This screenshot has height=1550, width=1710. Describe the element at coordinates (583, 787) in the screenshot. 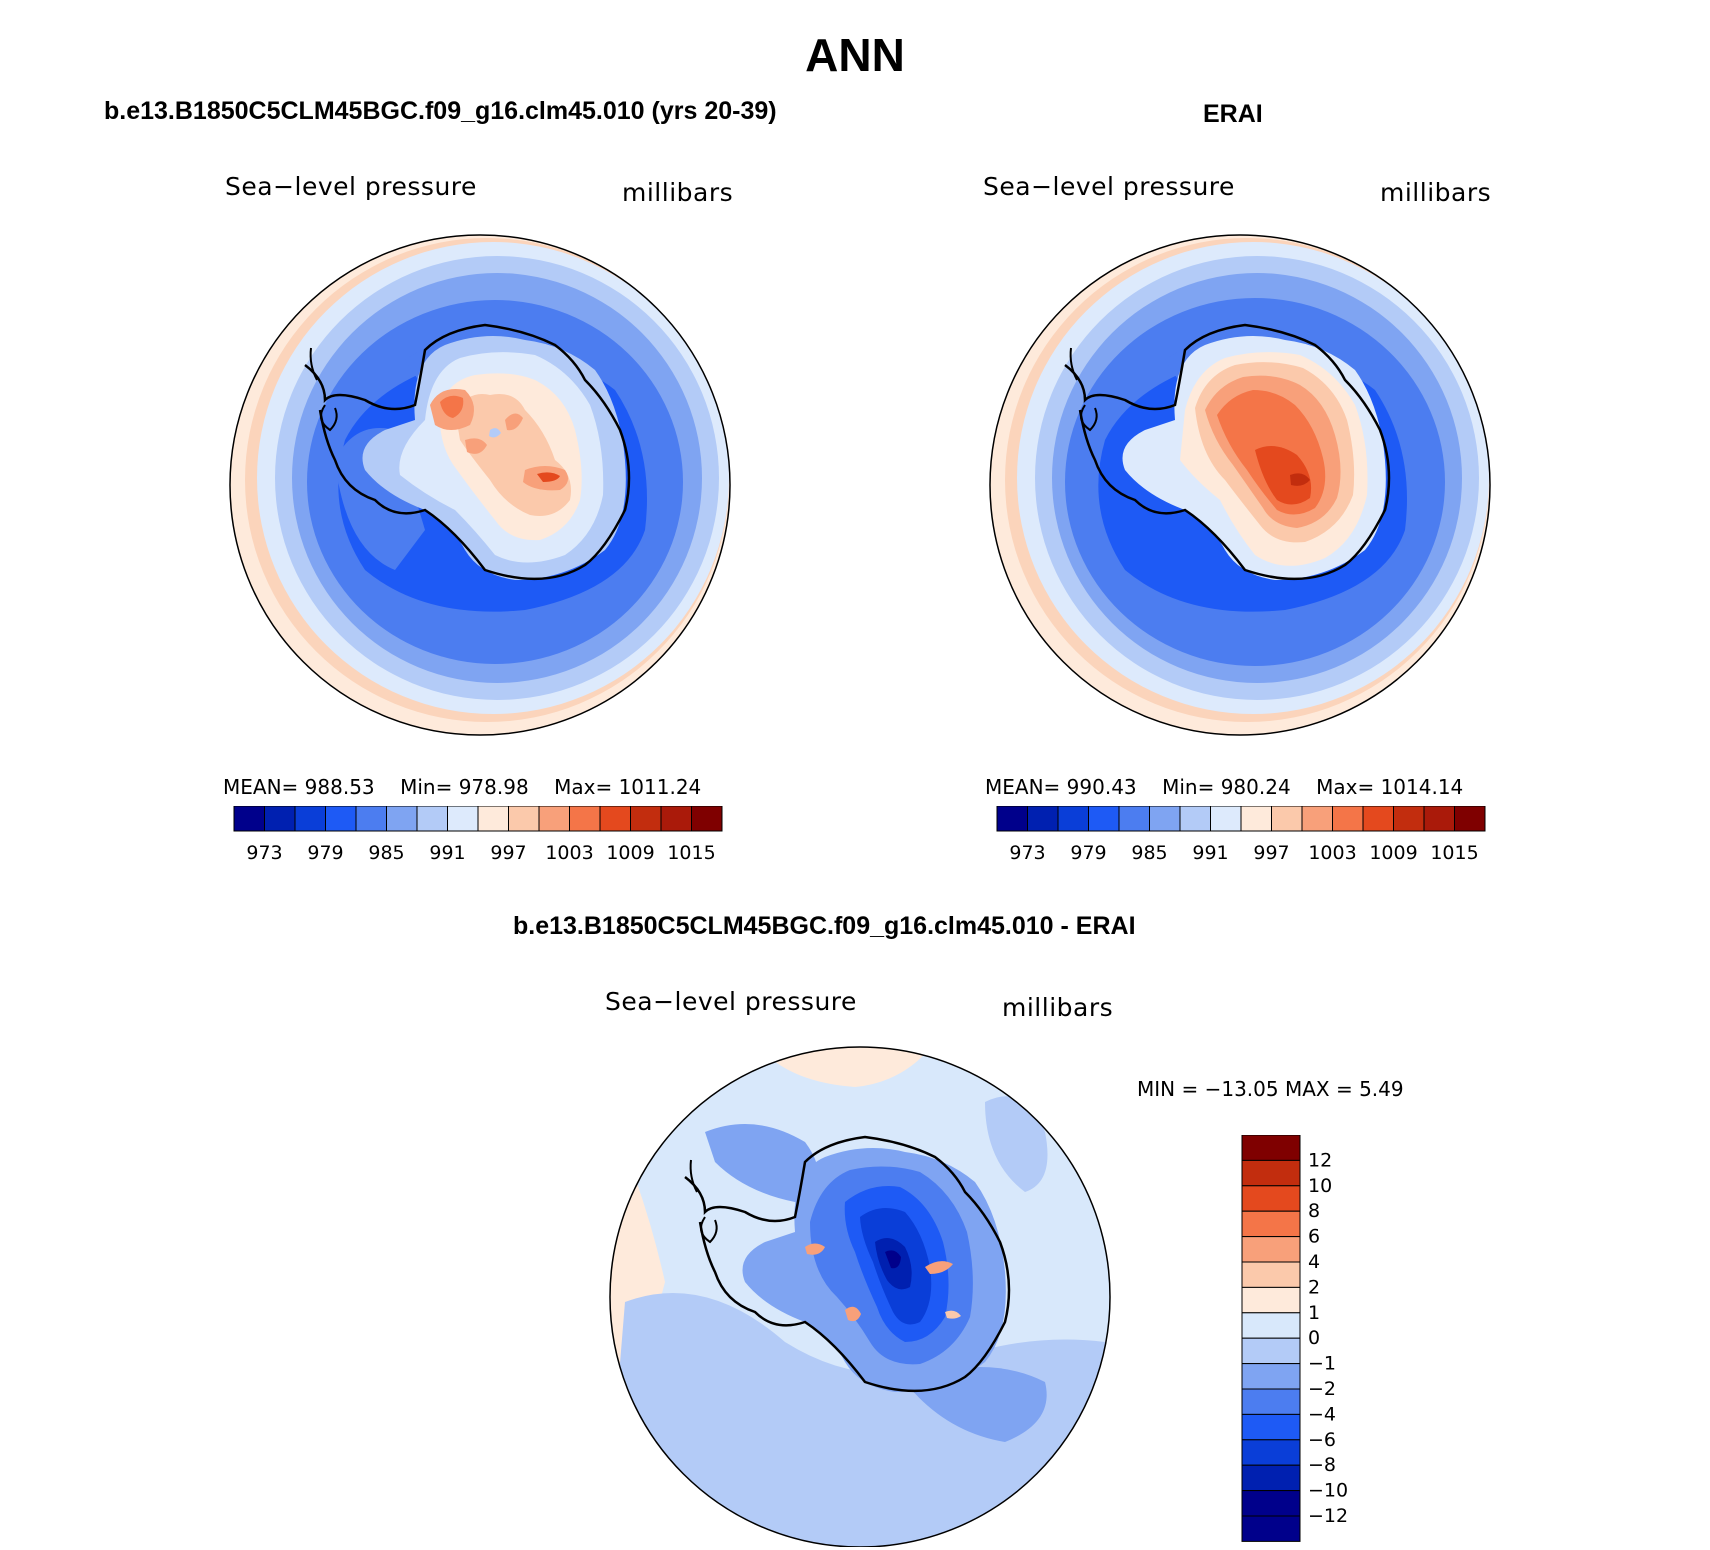

I see `model-max-label: Max=` at that location.